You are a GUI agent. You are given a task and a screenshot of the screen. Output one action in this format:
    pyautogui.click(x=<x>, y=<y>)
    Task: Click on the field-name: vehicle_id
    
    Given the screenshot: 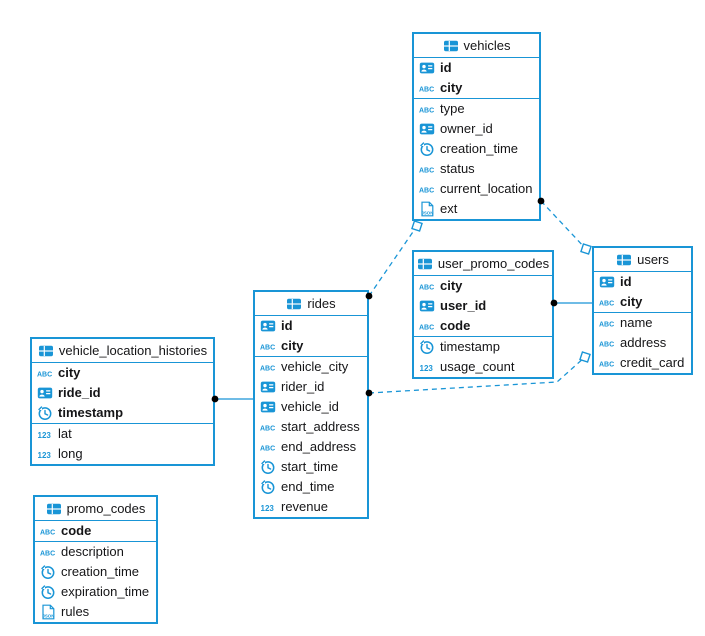 What is the action you would take?
    pyautogui.click(x=310, y=406)
    